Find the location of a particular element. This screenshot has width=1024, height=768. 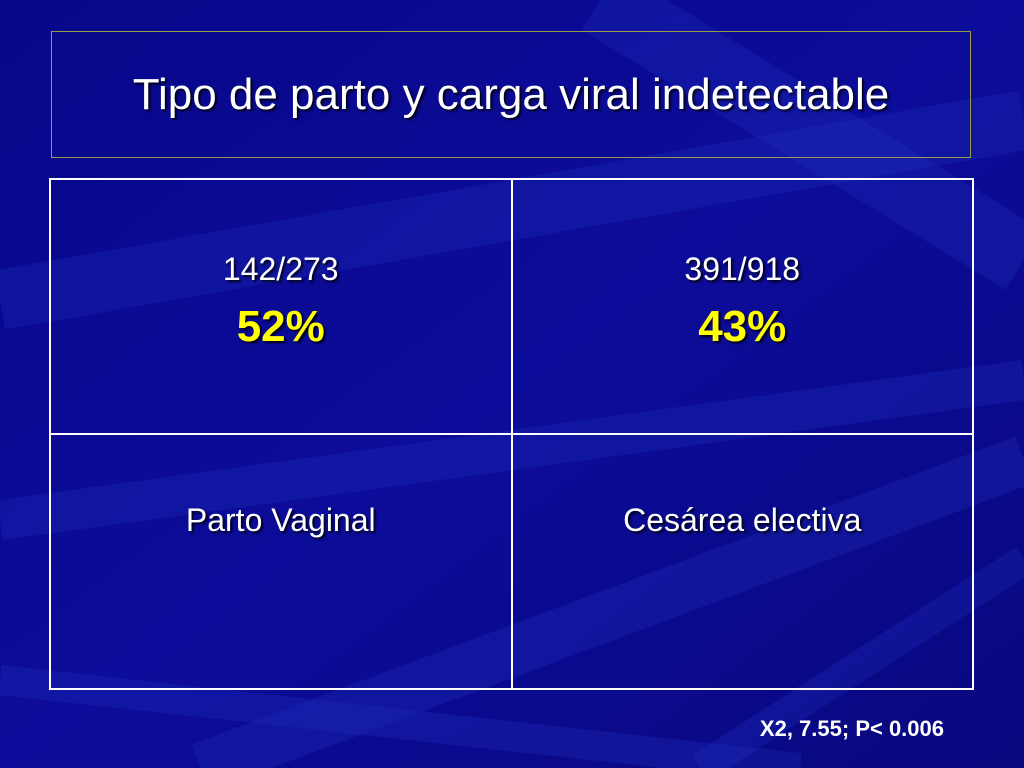

percent-value: 52% is located at coordinates (280, 326).